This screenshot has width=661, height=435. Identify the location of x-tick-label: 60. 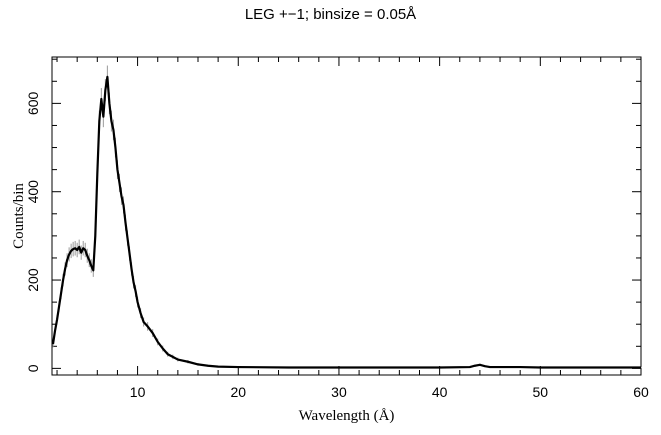
(641, 392).